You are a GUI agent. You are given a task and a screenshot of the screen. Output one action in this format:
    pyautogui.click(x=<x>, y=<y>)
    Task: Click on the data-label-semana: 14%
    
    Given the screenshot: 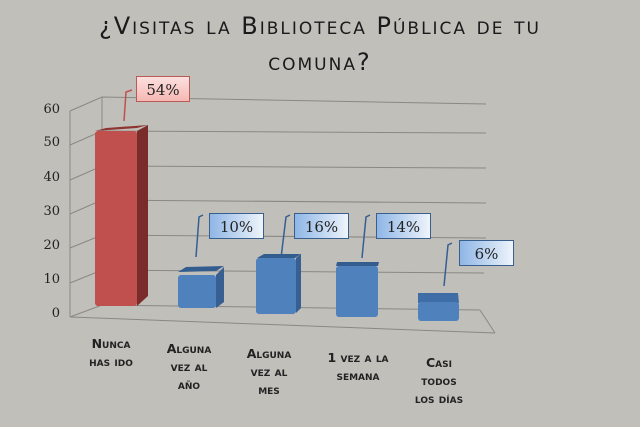 What is the action you would take?
    pyautogui.click(x=403, y=226)
    